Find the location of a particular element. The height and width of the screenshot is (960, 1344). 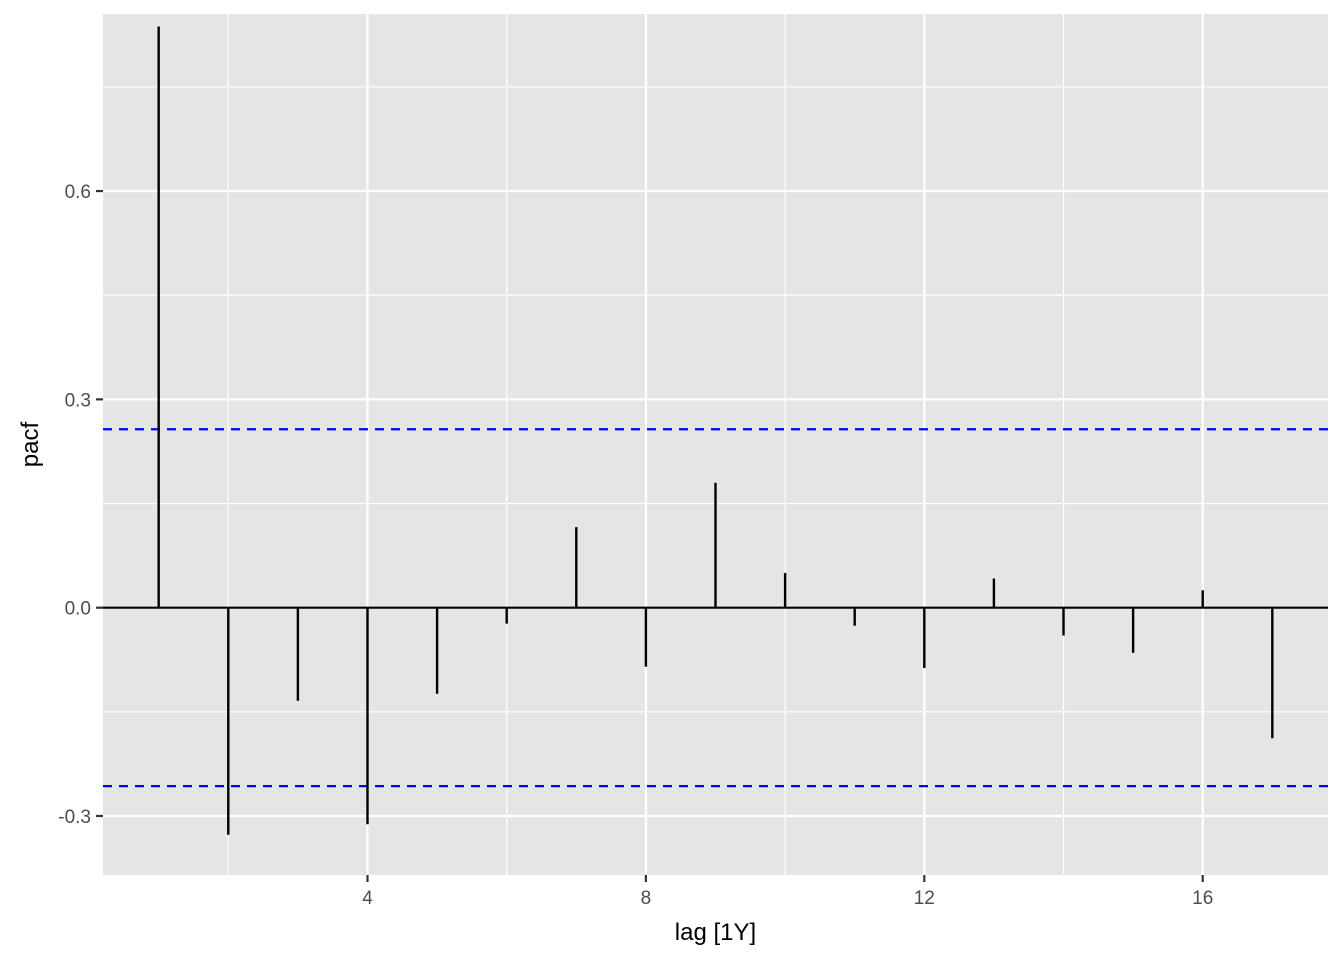

y-tick-label: 0.3 is located at coordinates (78, 400).